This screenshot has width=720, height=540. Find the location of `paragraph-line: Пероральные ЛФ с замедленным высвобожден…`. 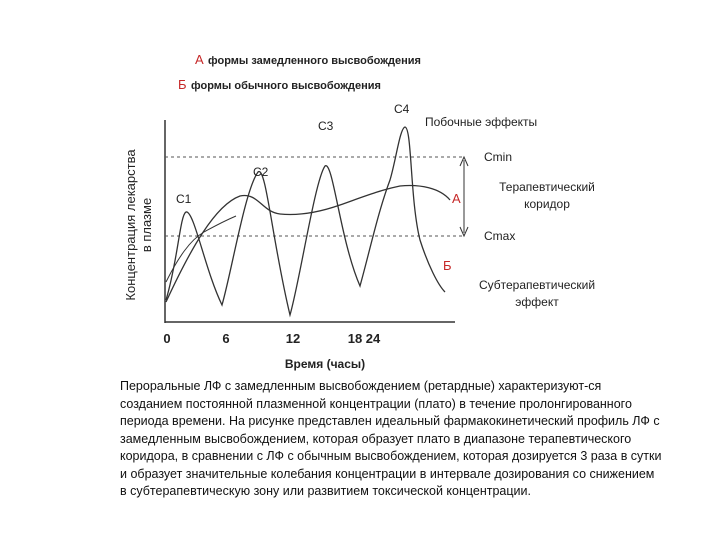

paragraph-line: Пероральные ЛФ с замедленным высвобожден… is located at coordinates (361, 386).